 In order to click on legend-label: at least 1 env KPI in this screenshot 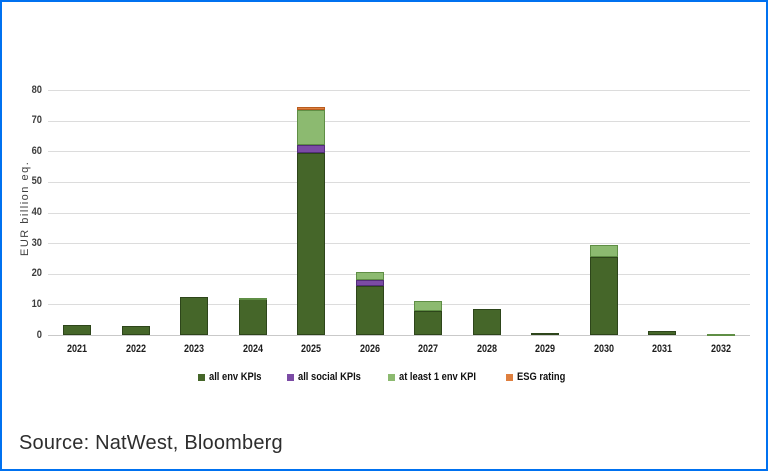, I will do `click(438, 377)`.